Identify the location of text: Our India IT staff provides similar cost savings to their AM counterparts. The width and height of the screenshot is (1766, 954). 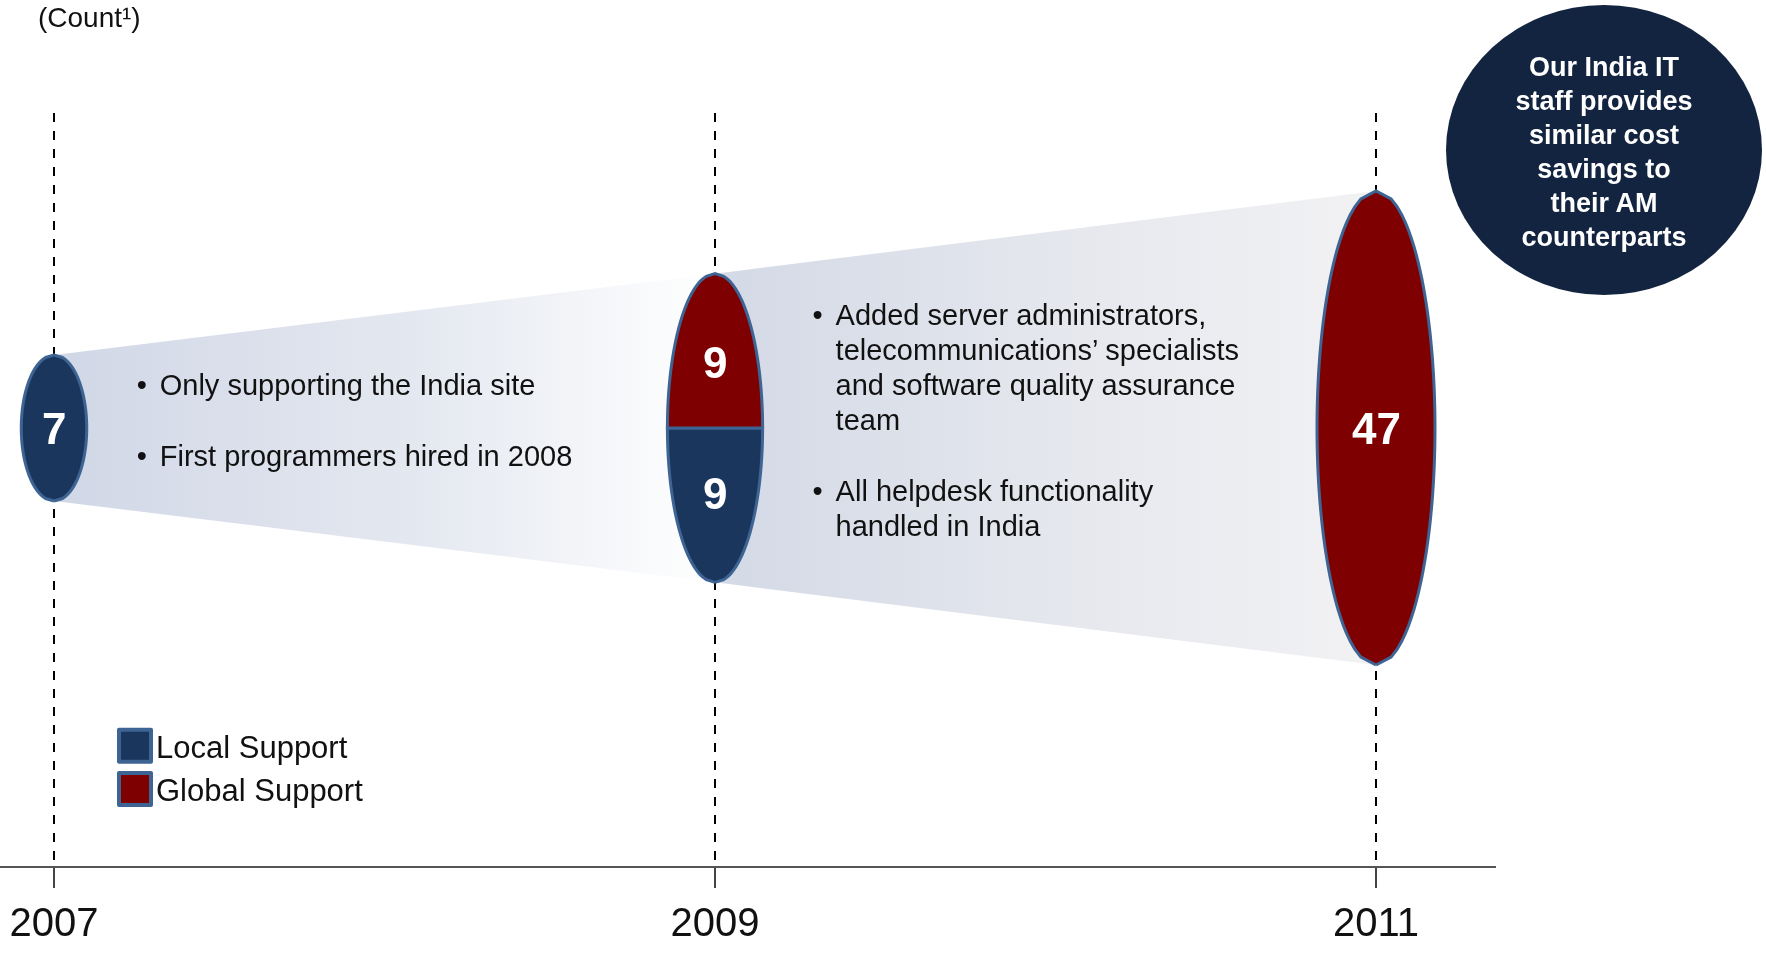
(1604, 152).